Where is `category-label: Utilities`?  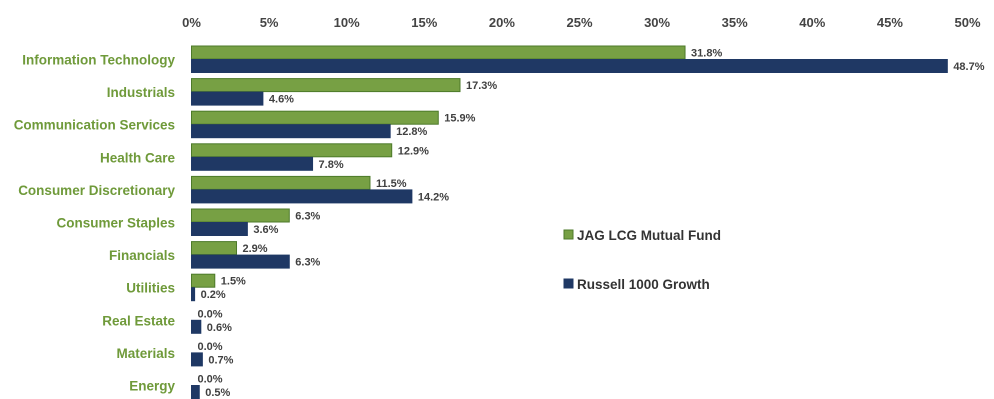 category-label: Utilities is located at coordinates (150, 288).